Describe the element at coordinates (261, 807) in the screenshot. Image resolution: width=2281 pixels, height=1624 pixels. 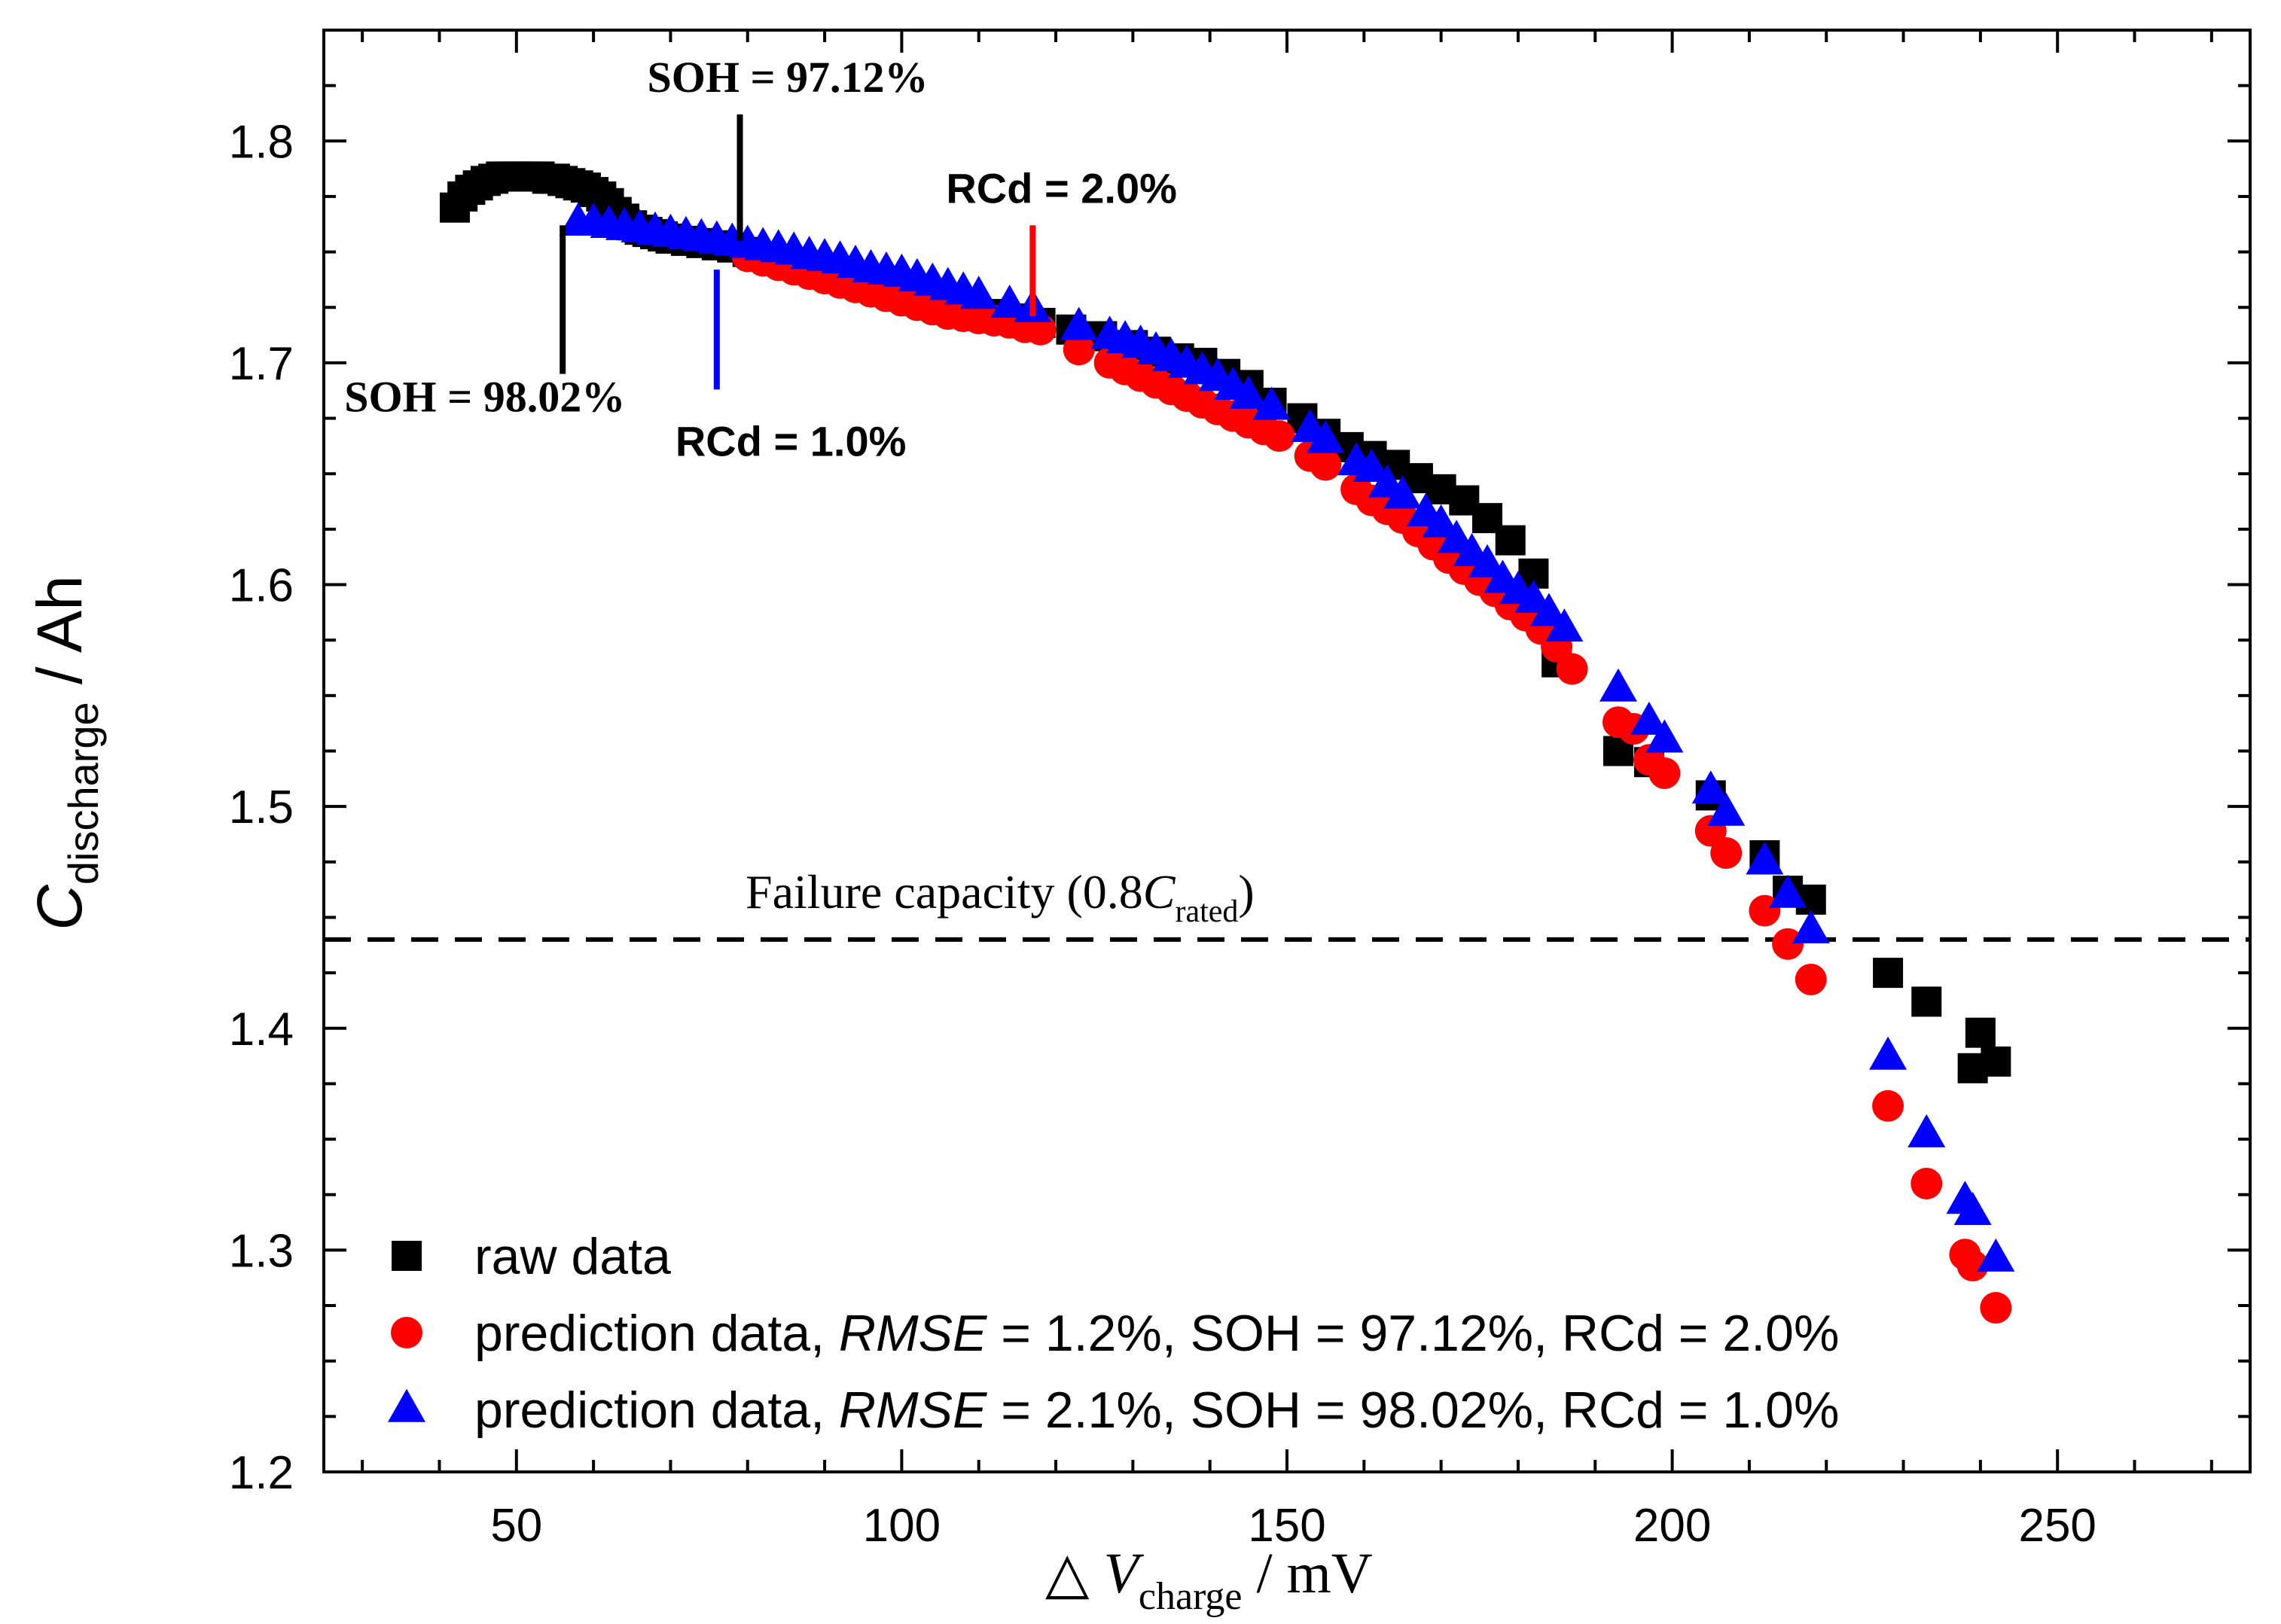
I see `y-tick-label: 1.5` at that location.